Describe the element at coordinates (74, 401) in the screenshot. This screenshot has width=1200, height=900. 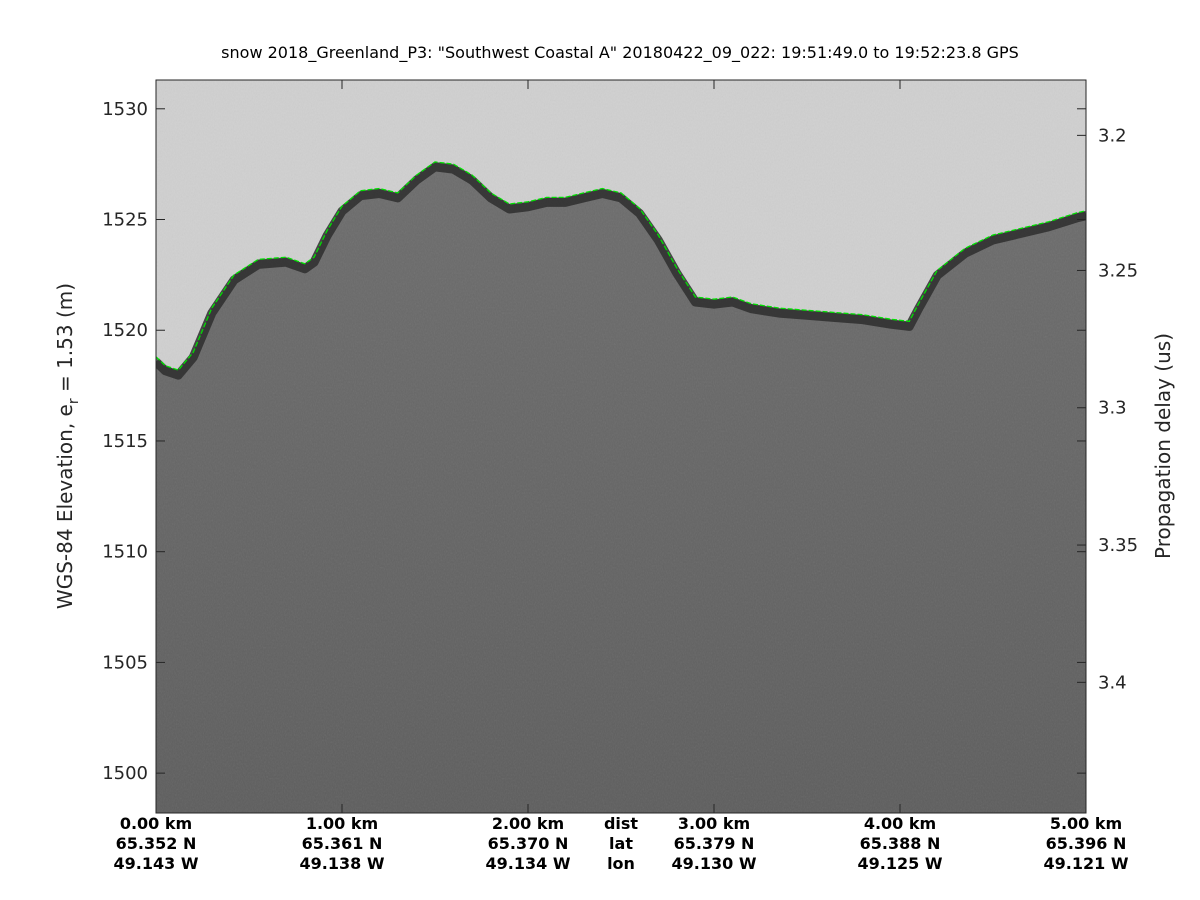
I see `y-axis-title-subscript: r` at that location.